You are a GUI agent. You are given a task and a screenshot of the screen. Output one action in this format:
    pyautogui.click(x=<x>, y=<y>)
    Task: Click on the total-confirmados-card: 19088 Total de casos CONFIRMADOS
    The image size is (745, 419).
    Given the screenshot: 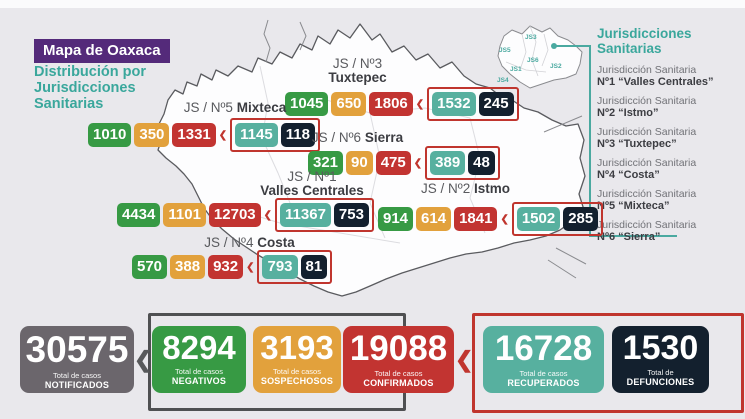 What is the action you would take?
    pyautogui.click(x=398, y=359)
    